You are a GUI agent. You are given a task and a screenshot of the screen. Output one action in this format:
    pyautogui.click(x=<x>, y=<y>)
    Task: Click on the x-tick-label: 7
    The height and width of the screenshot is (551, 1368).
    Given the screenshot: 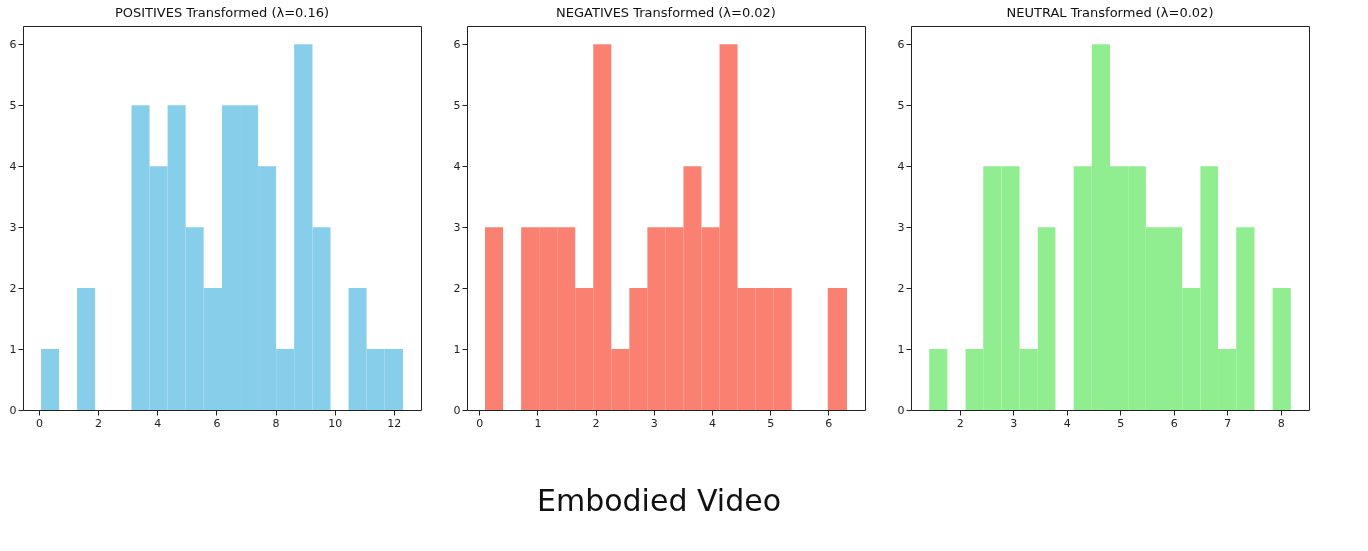 What is the action you would take?
    pyautogui.click(x=1228, y=423)
    